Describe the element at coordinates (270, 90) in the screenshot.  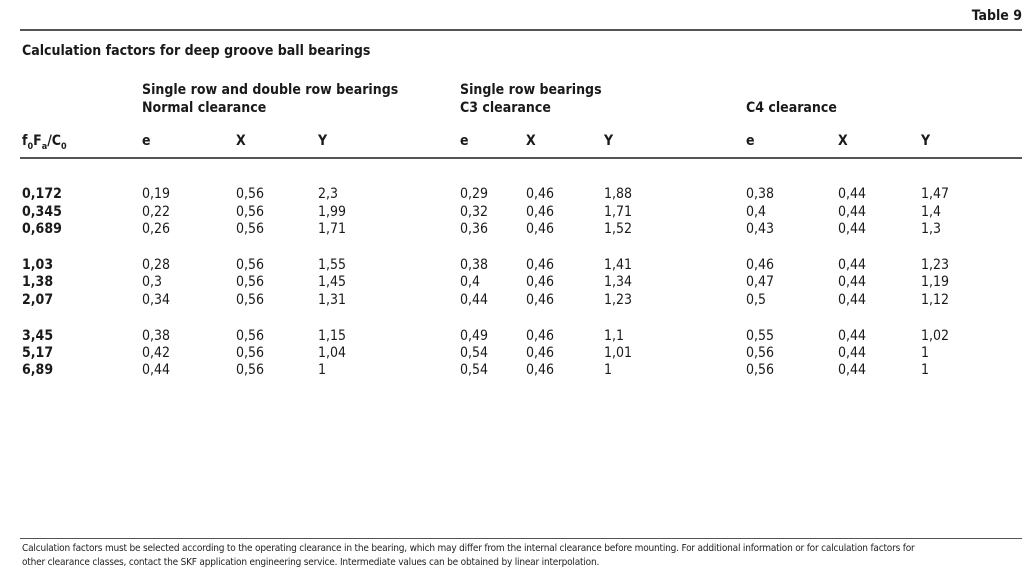
I see `group-header-line1: Single row and double row bearings` at that location.